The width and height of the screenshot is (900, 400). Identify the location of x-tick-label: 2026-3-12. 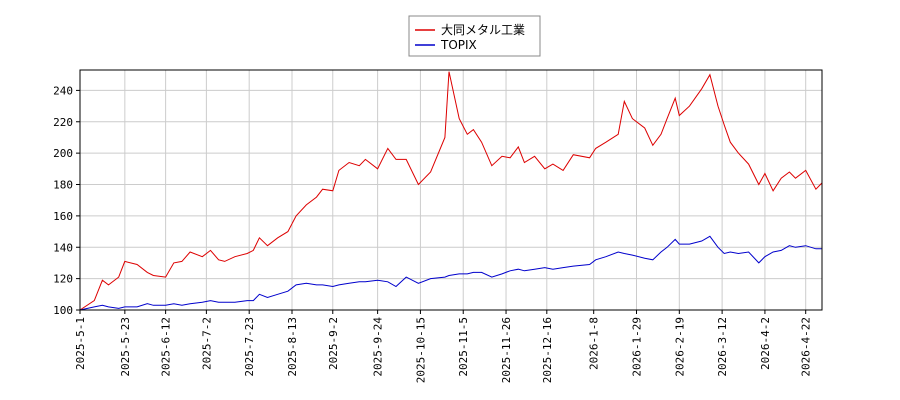
(722, 347).